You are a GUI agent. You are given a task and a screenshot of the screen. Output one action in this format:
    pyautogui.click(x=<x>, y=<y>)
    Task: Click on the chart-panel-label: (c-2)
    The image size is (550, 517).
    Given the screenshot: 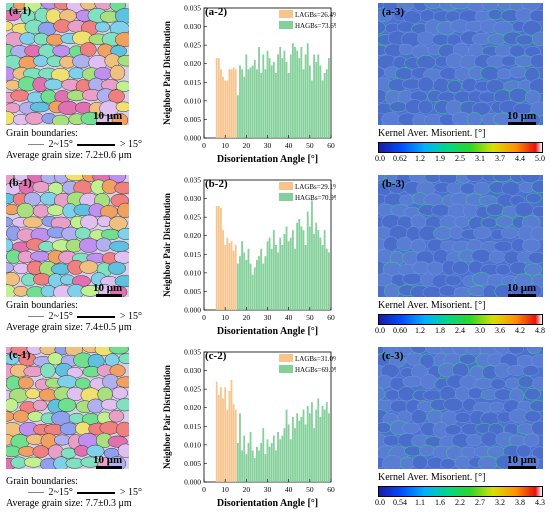 What is the action you would take?
    pyautogui.click(x=216, y=356)
    